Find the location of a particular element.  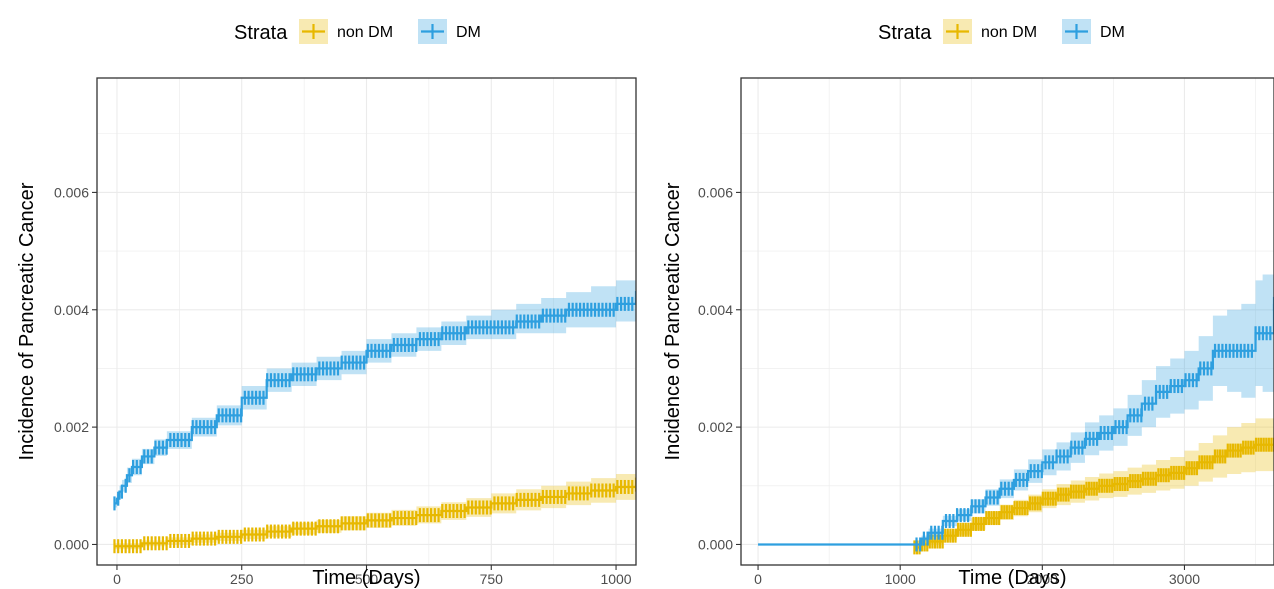

x-tick-label: 500 is located at coordinates (367, 579).